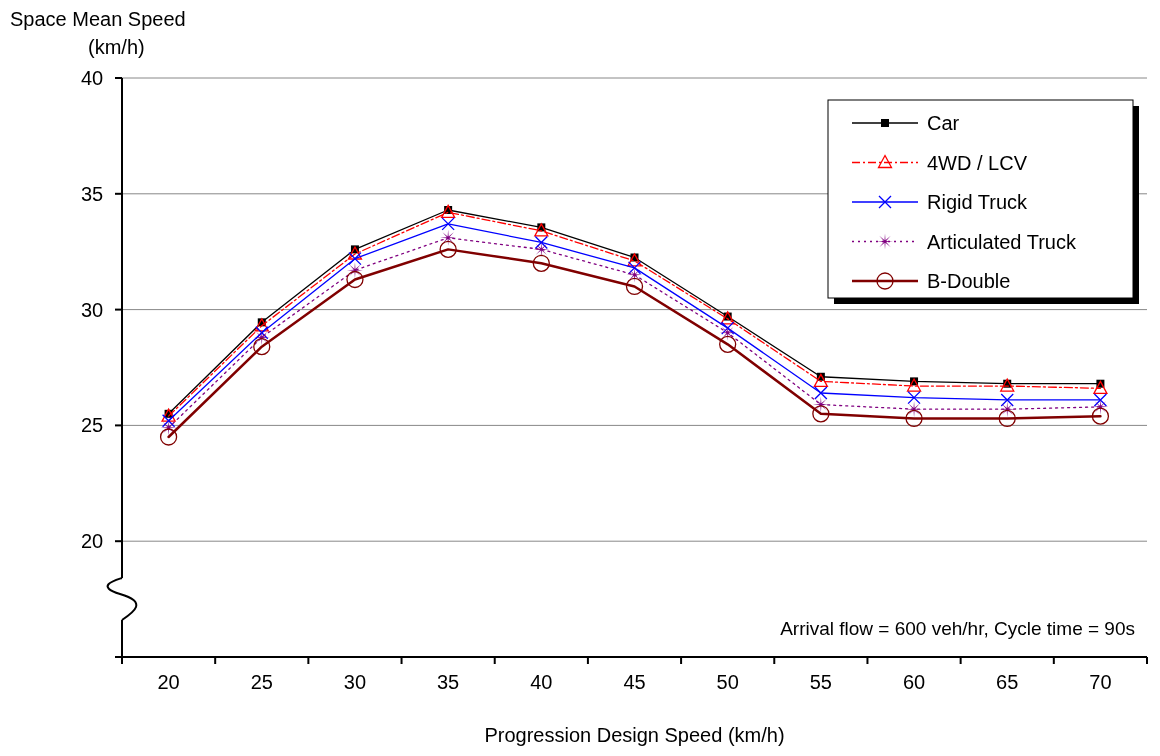  I want to click on y-tick-label: 40, so click(92, 78).